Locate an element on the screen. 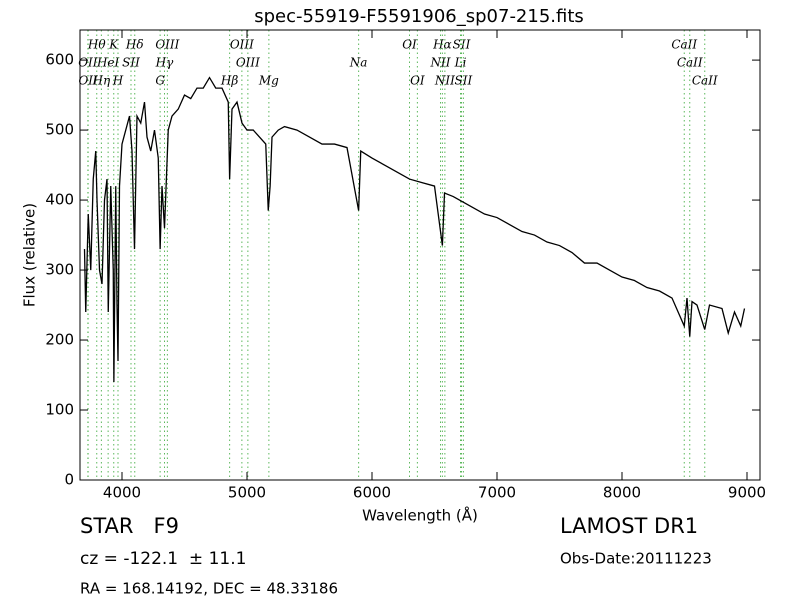 The height and width of the screenshot is (600, 800). spectral-line-label: G is located at coordinates (160, 81).